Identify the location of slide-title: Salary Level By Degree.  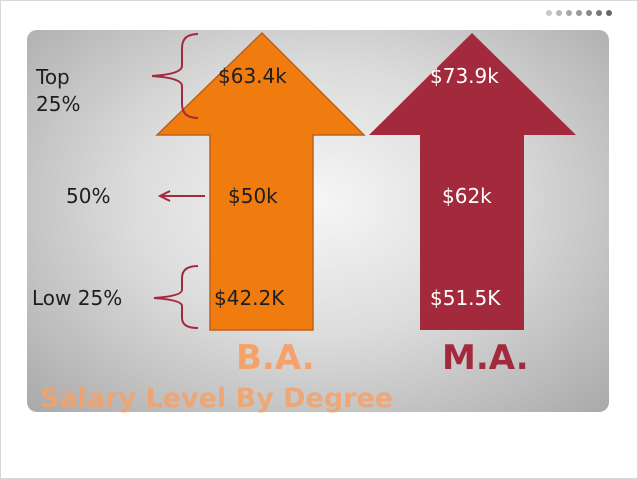
(217, 398).